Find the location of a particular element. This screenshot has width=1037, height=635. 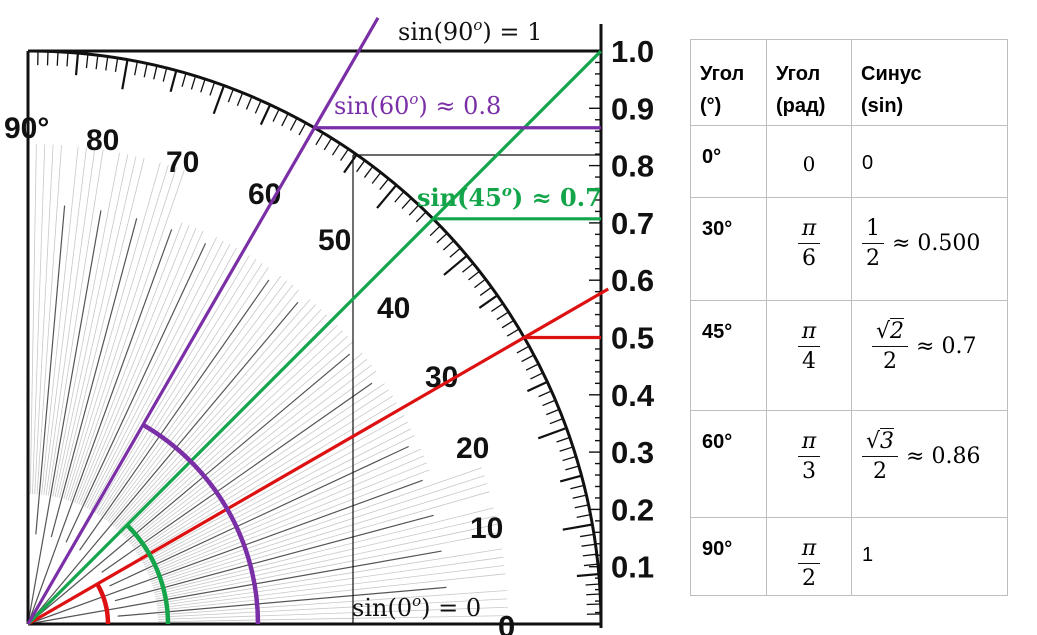

angle-arcs is located at coordinates (178, 523).